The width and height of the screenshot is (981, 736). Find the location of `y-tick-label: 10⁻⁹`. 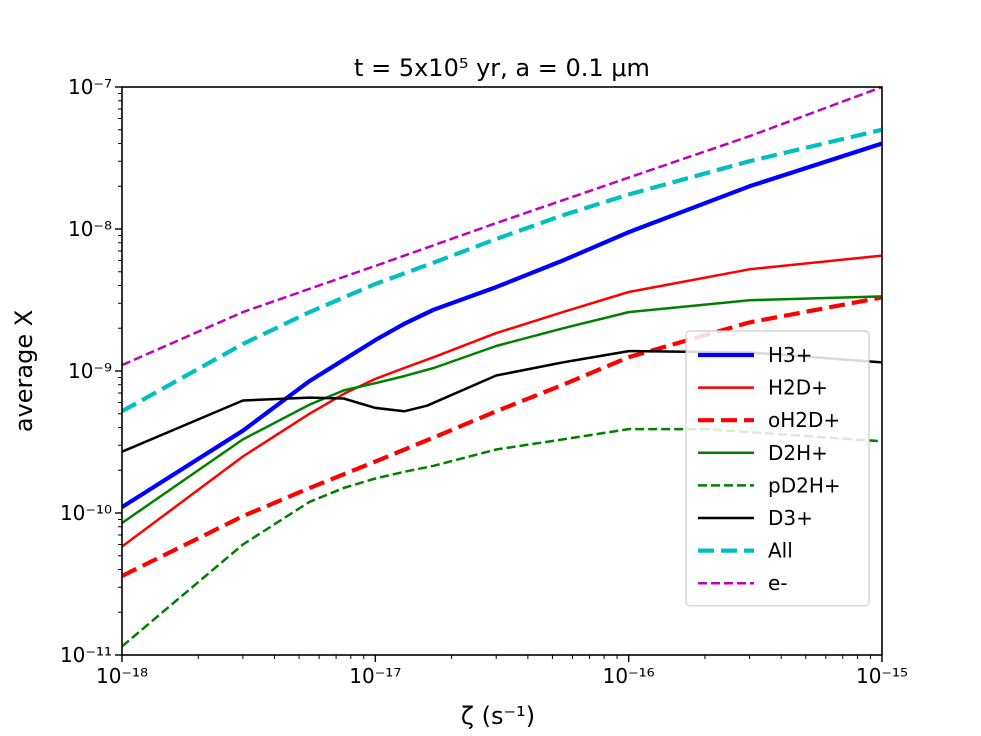

y-tick-label: 10⁻⁹ is located at coordinates (90, 371).